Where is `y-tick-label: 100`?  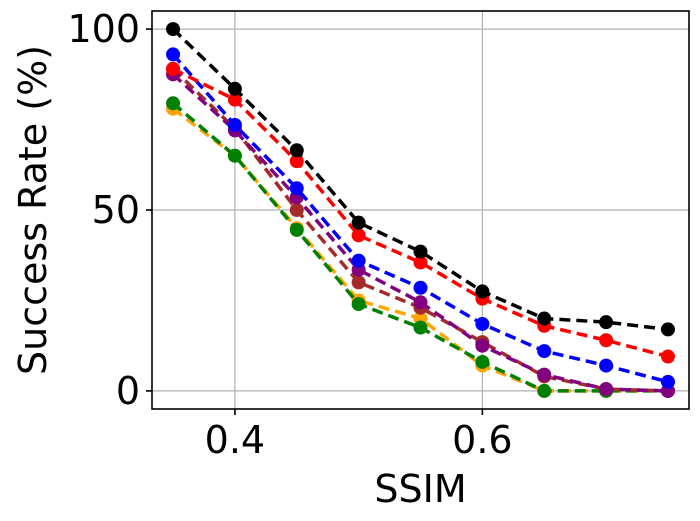 y-tick-label: 100 is located at coordinates (103, 29).